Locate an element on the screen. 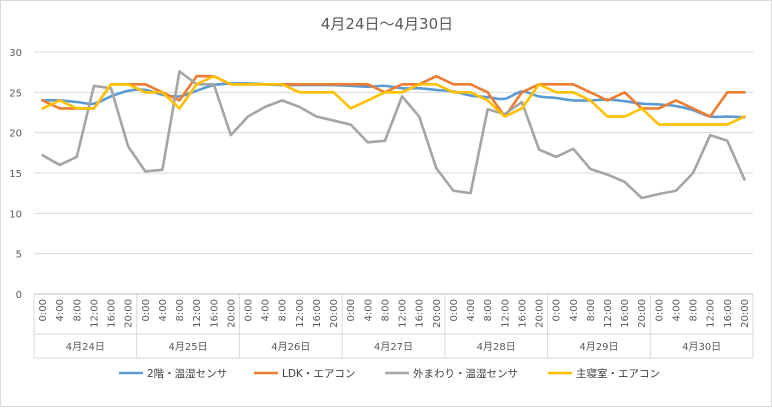  day-label: 4月27日 is located at coordinates (393, 347).